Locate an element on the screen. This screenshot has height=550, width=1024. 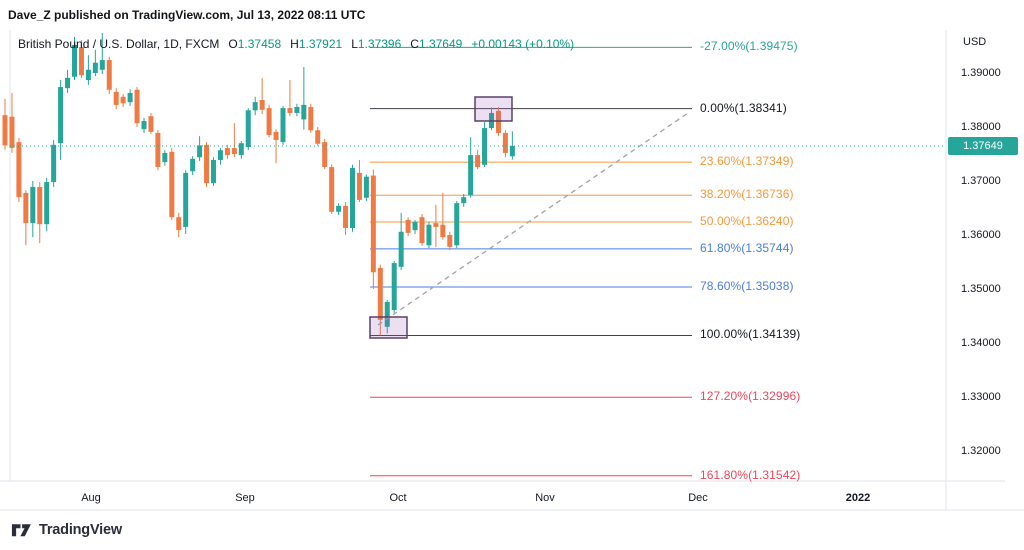
fib-label-161.80%: 161.80%(1.31542) is located at coordinates (750, 474).